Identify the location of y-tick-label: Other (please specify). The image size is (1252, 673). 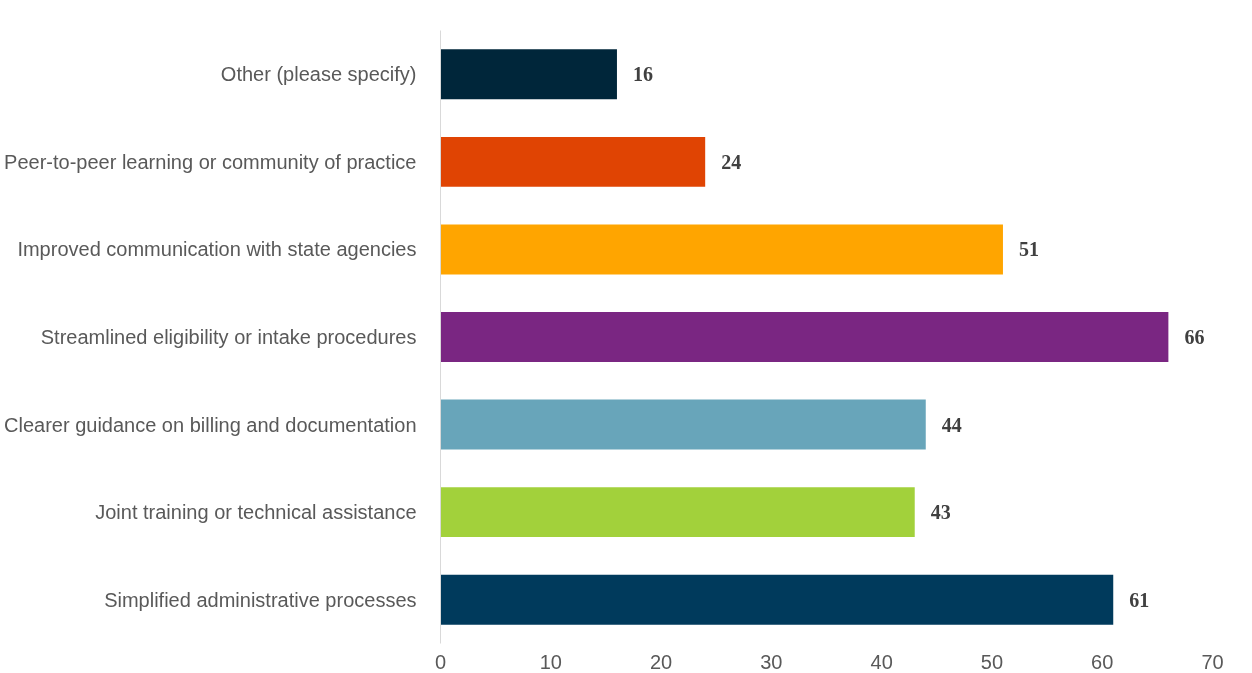
(318, 74).